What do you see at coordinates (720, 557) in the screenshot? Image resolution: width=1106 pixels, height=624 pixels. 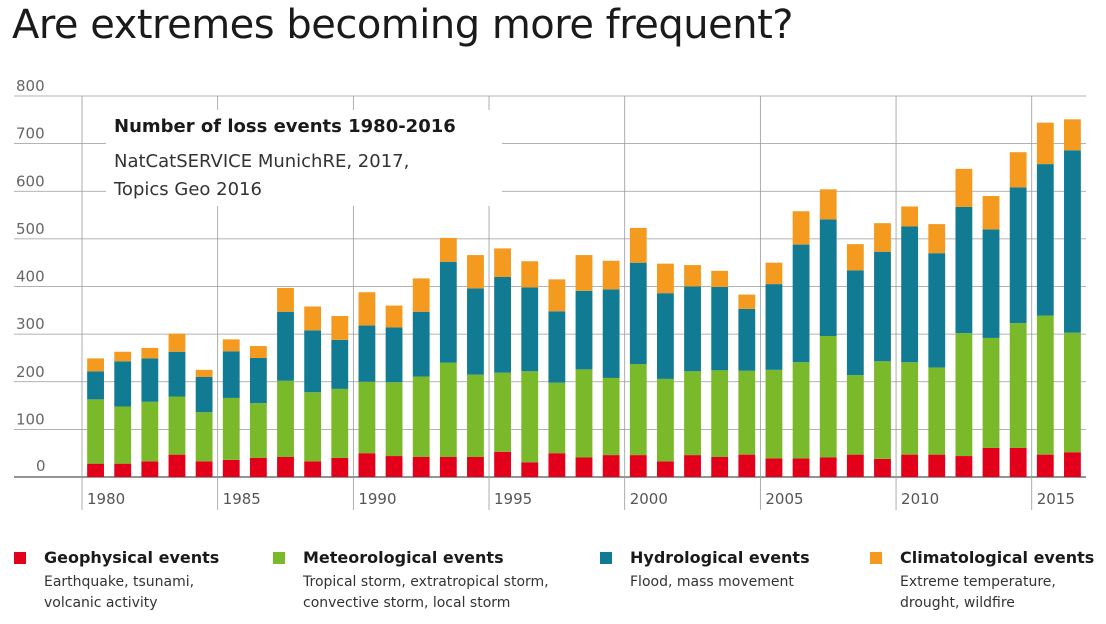 I see `legend-label-hydrological: Hydrological events` at bounding box center [720, 557].